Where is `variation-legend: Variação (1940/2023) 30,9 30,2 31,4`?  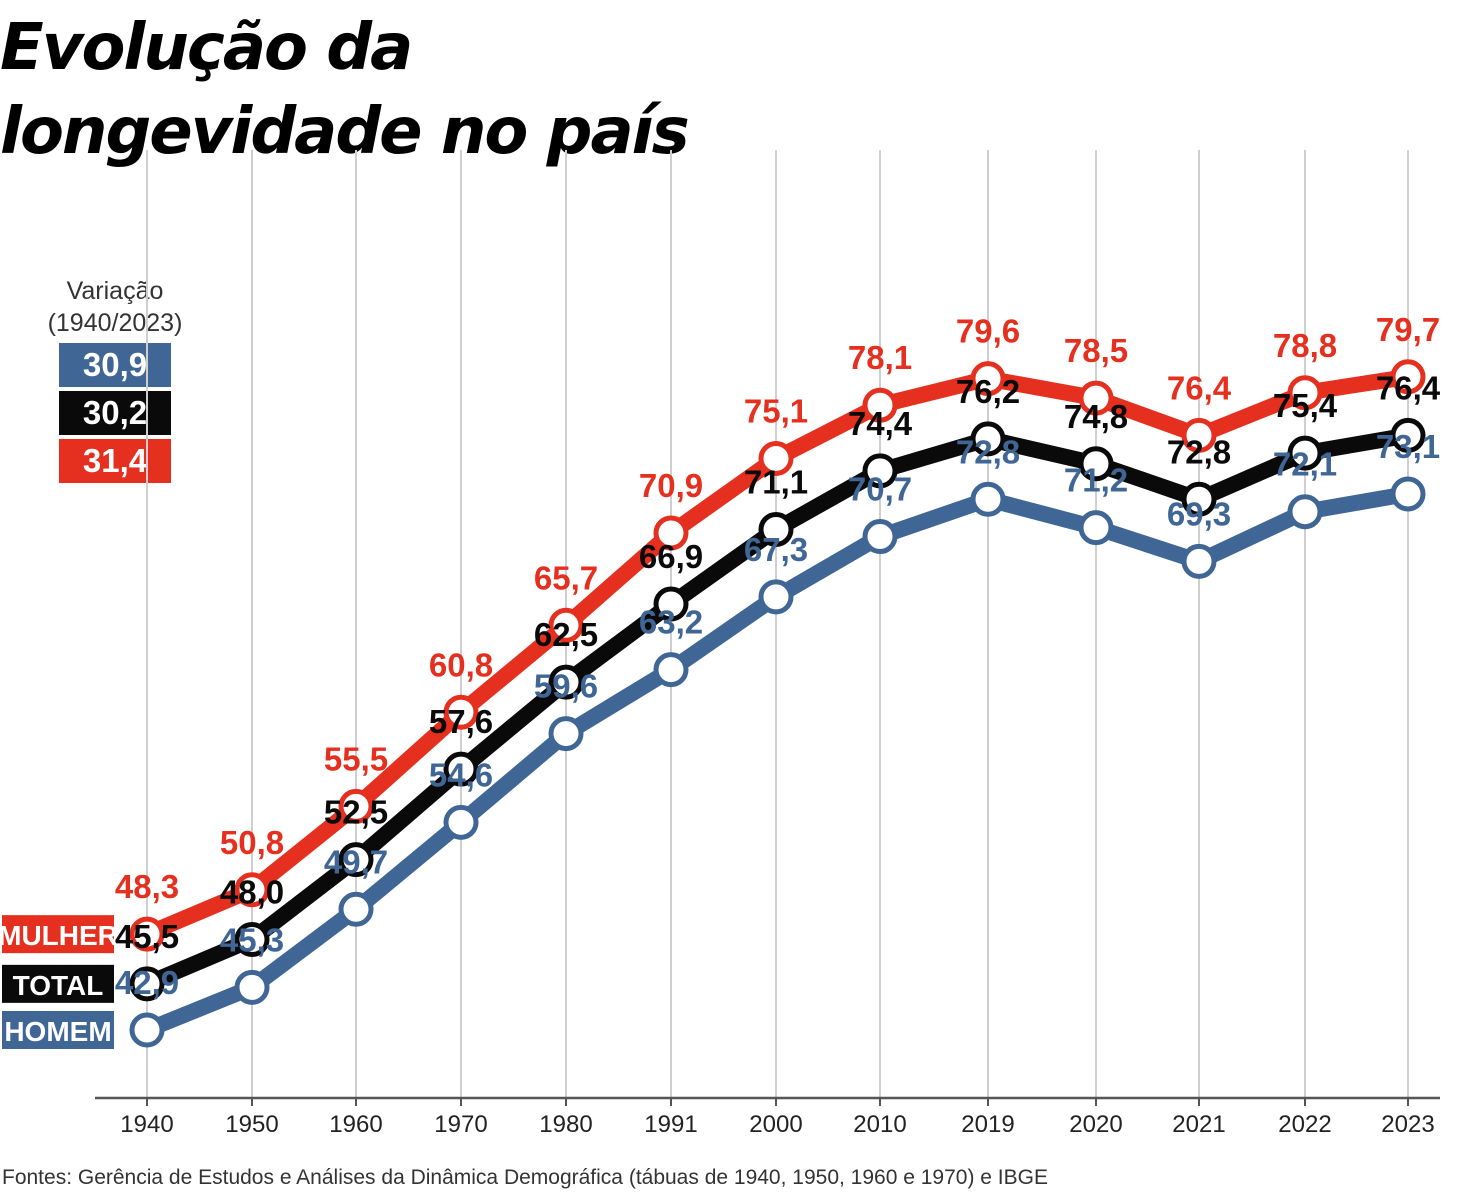 variation-legend: Variação (1940/2023) 30,9 30,2 31,4 is located at coordinates (115, 379).